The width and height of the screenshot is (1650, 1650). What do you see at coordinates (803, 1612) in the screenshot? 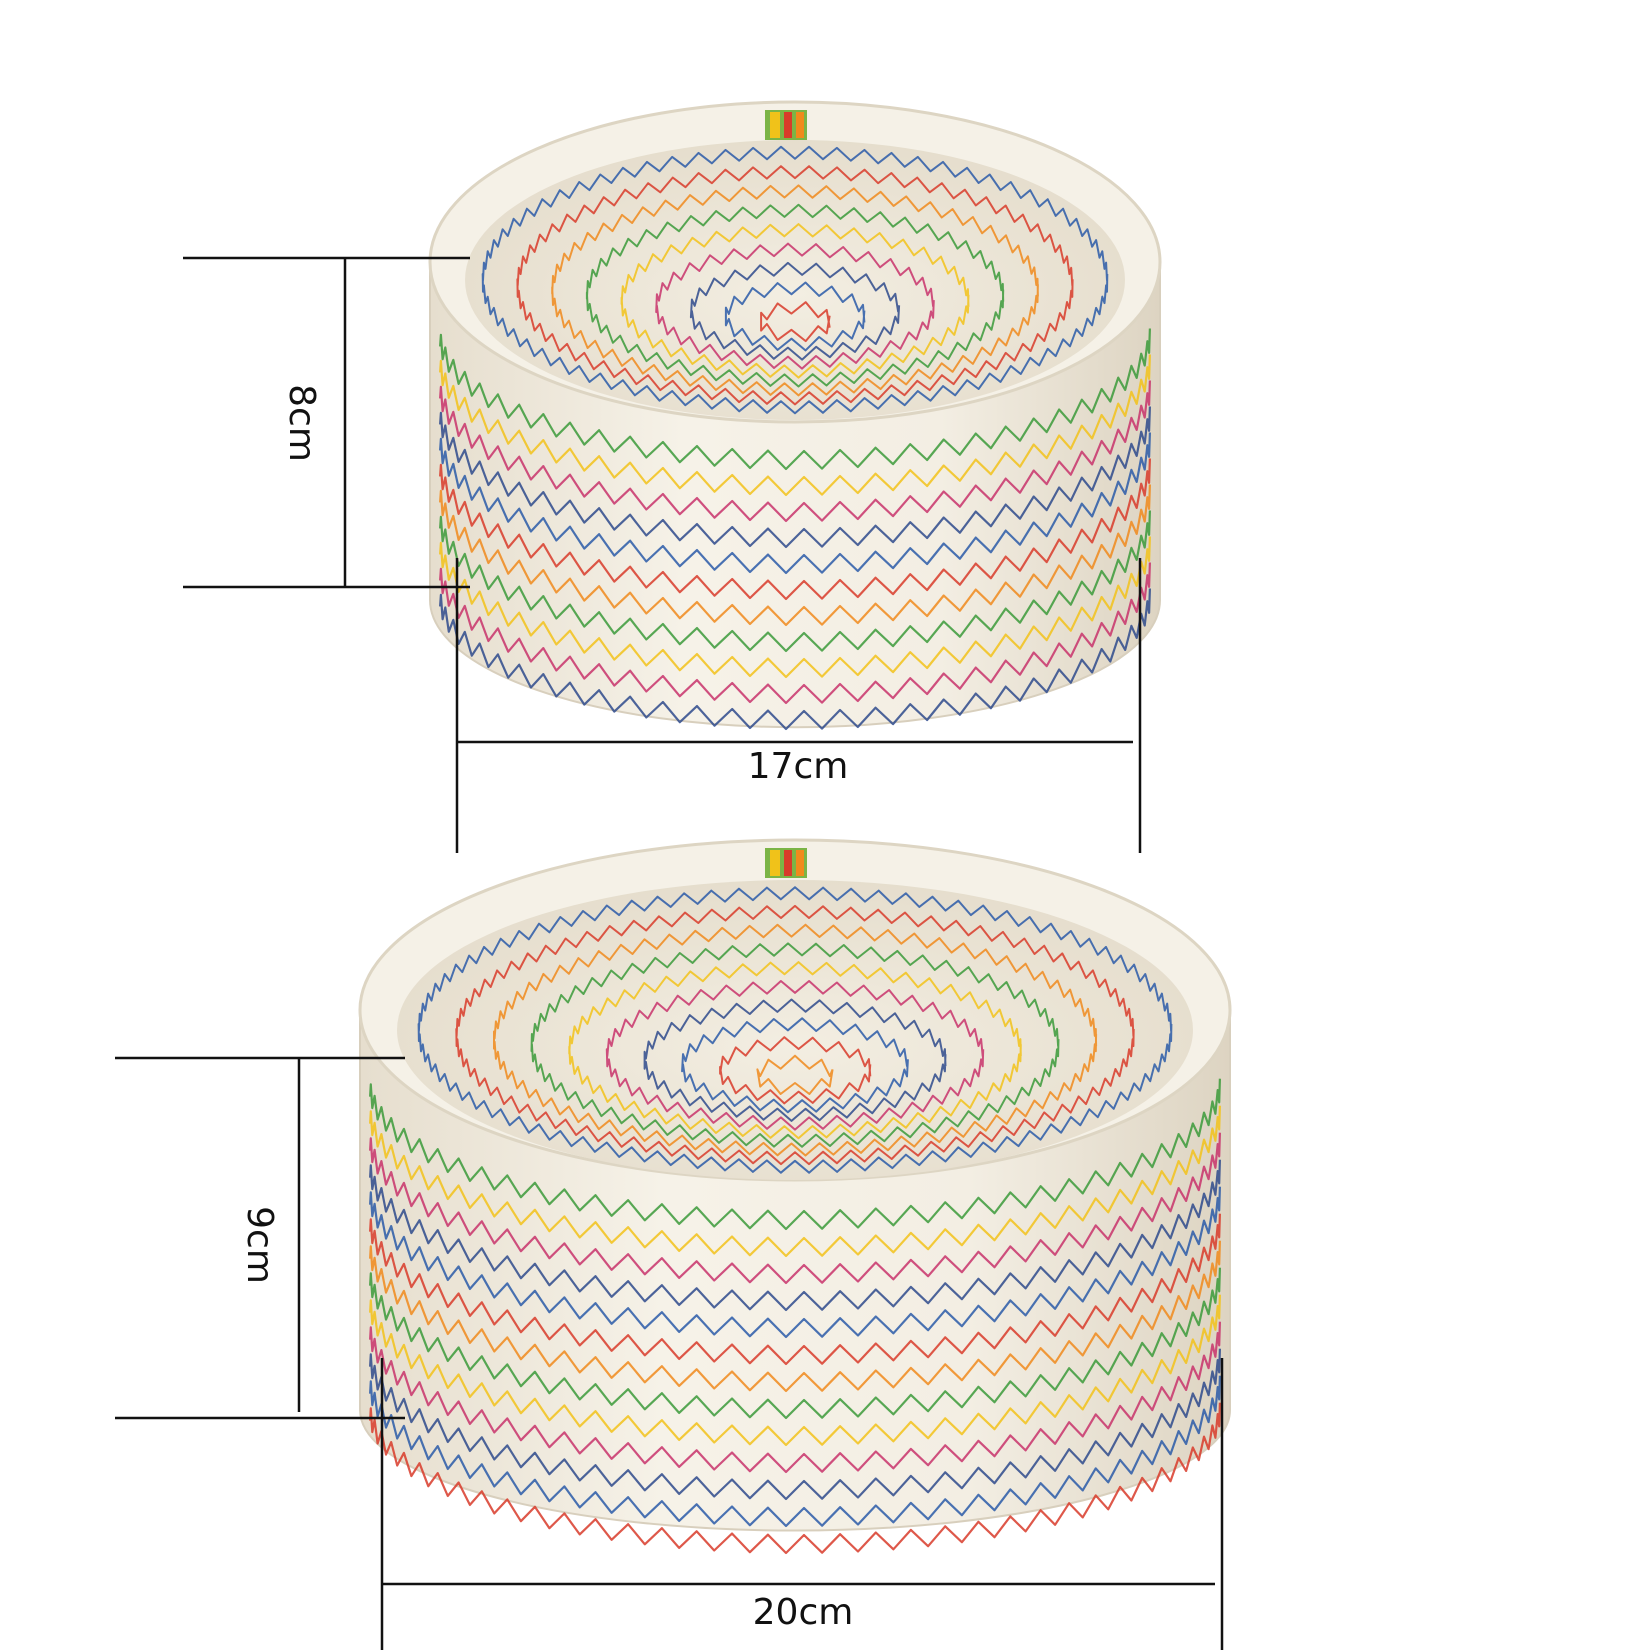
I see `large-diameter-label: 20cm` at bounding box center [803, 1612].